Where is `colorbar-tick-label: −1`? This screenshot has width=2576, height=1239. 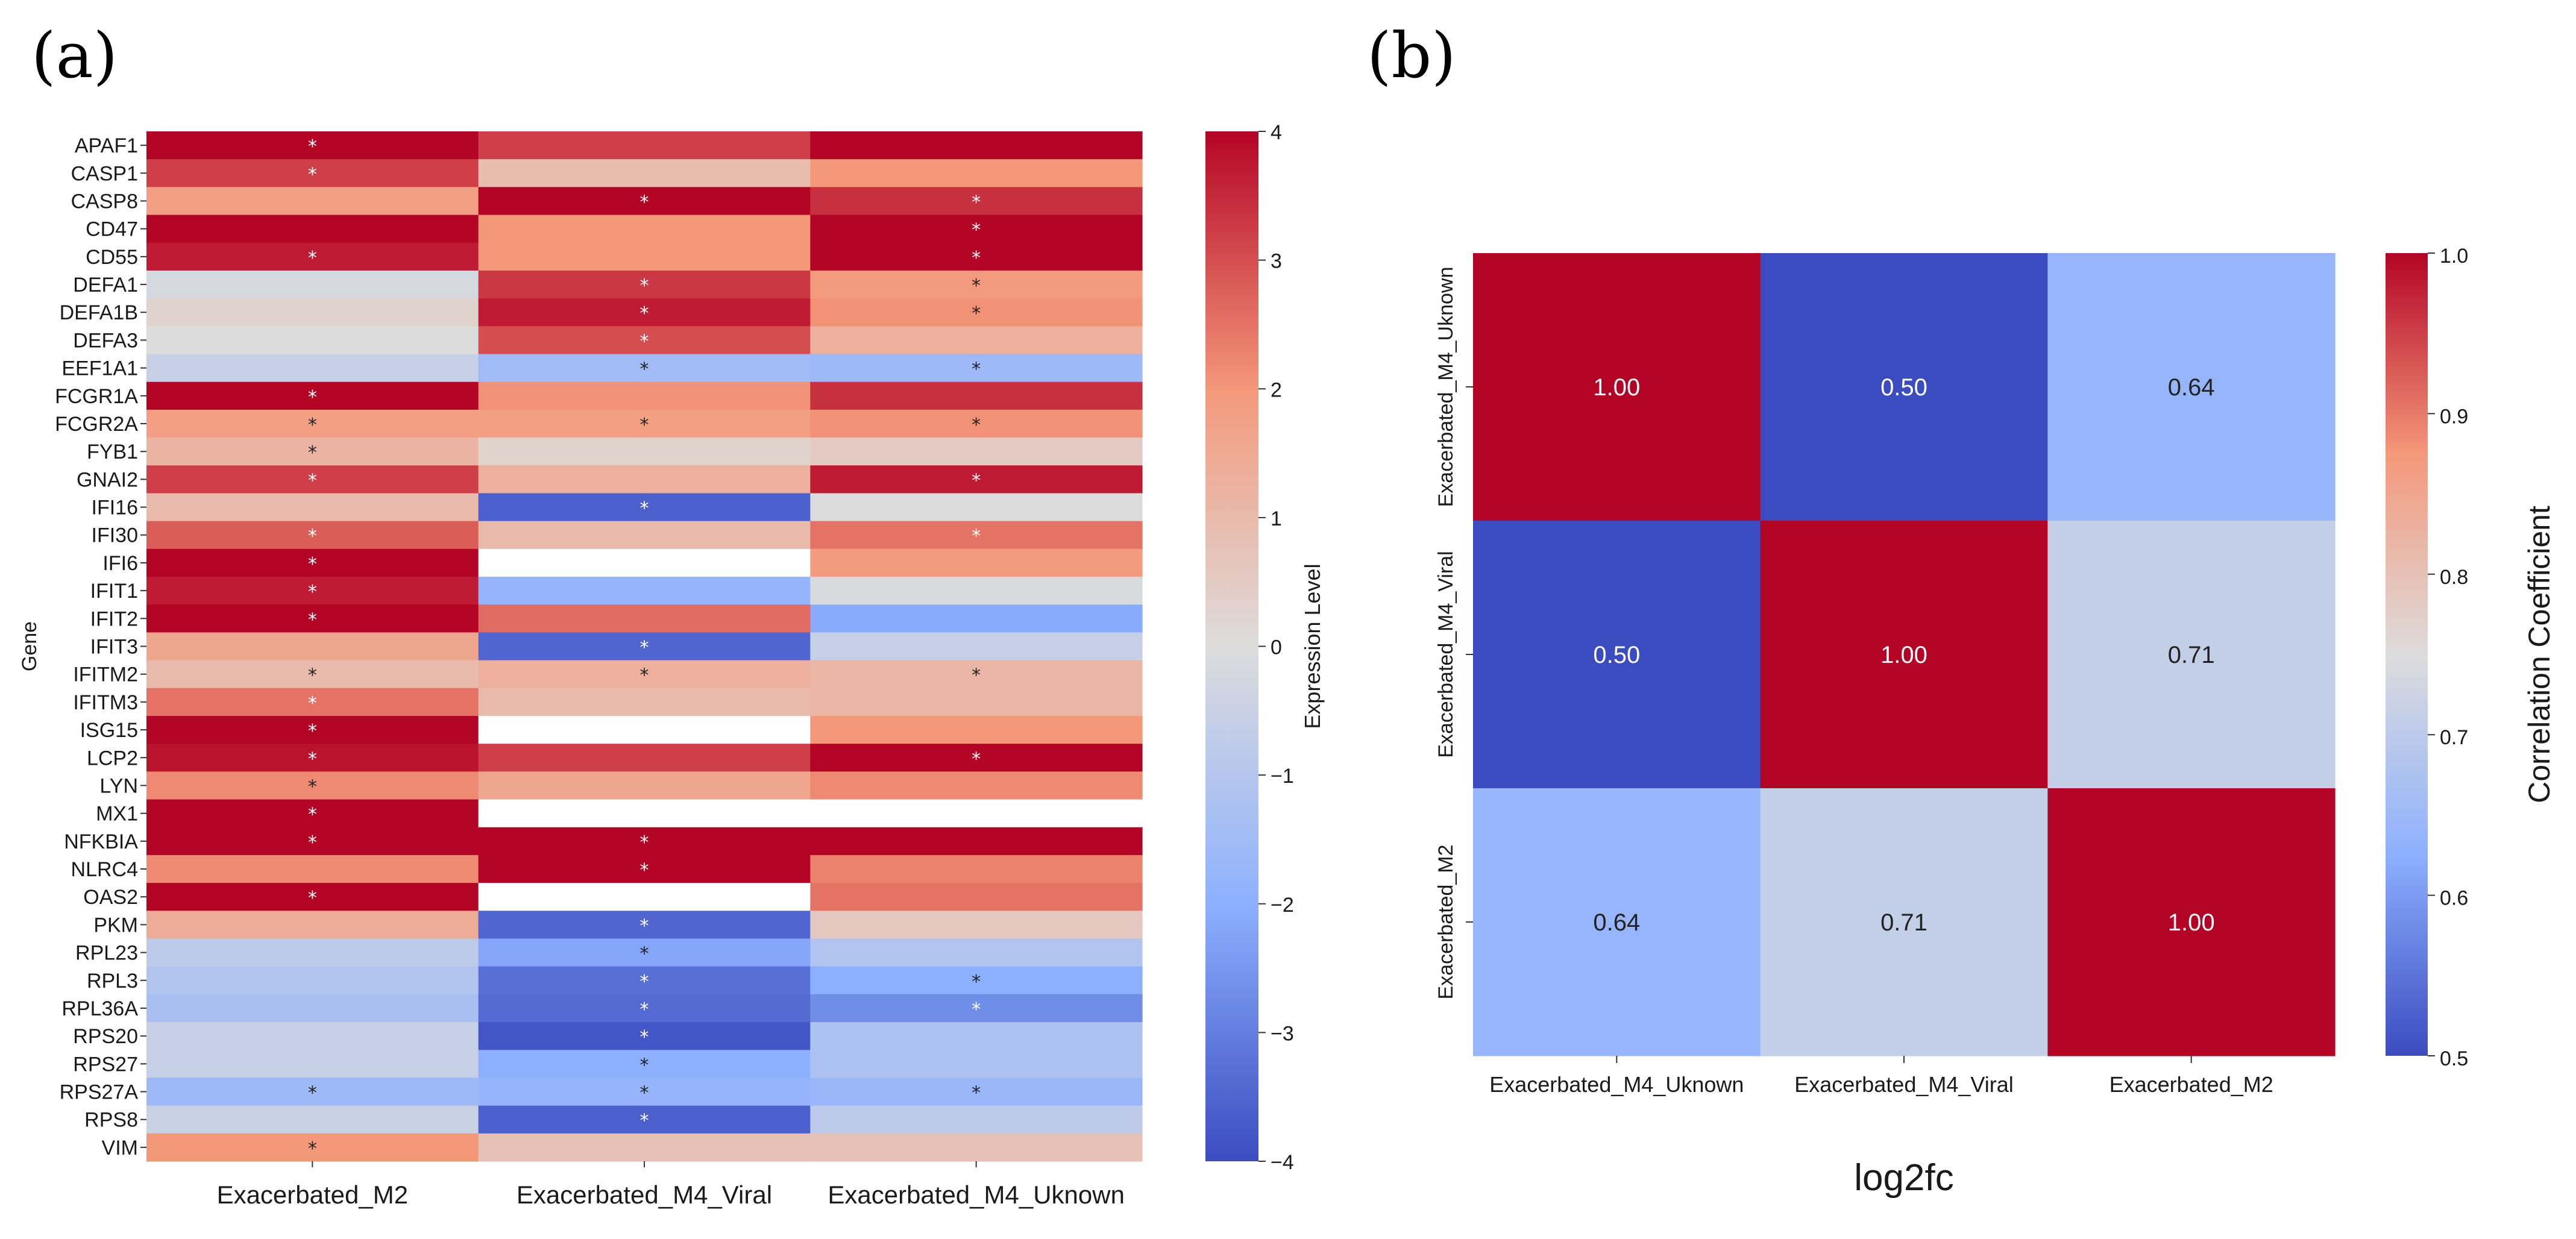 colorbar-tick-label: −1 is located at coordinates (1282, 776).